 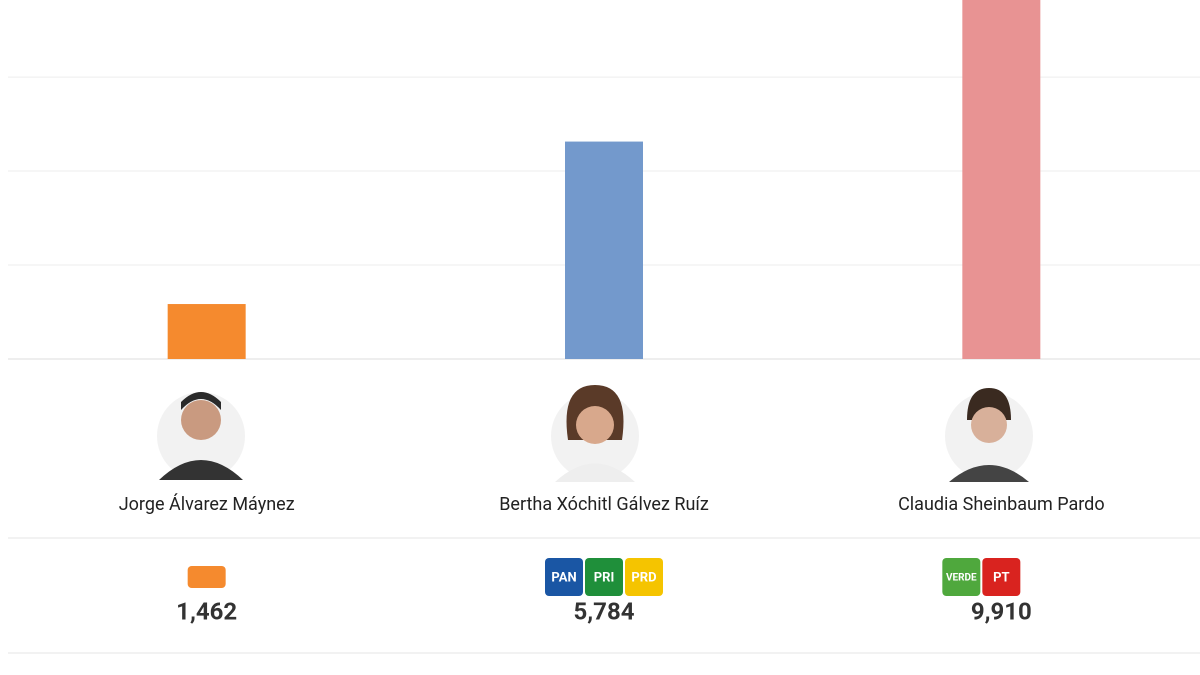 What do you see at coordinates (1001, 611) in the screenshot?
I see `value-label: 9,910` at bounding box center [1001, 611].